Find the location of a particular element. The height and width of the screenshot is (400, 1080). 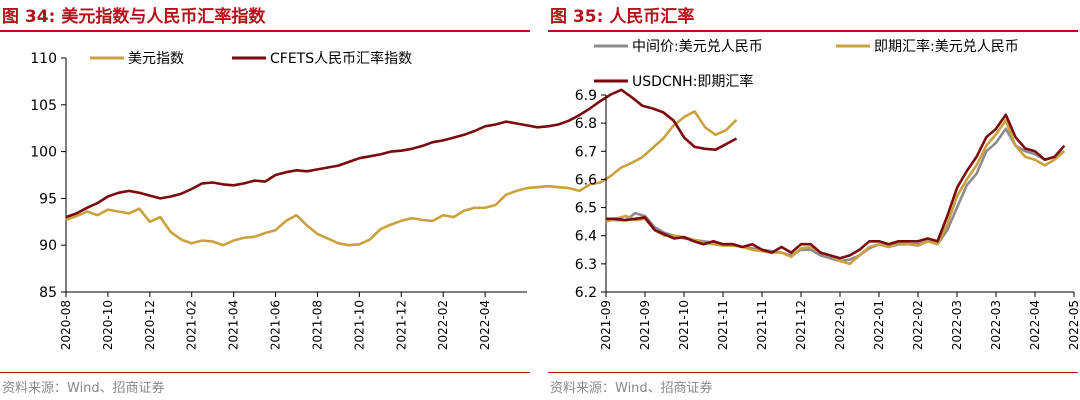

legend-label: 即期汇率:美元兑人民币 is located at coordinates (946, 46).